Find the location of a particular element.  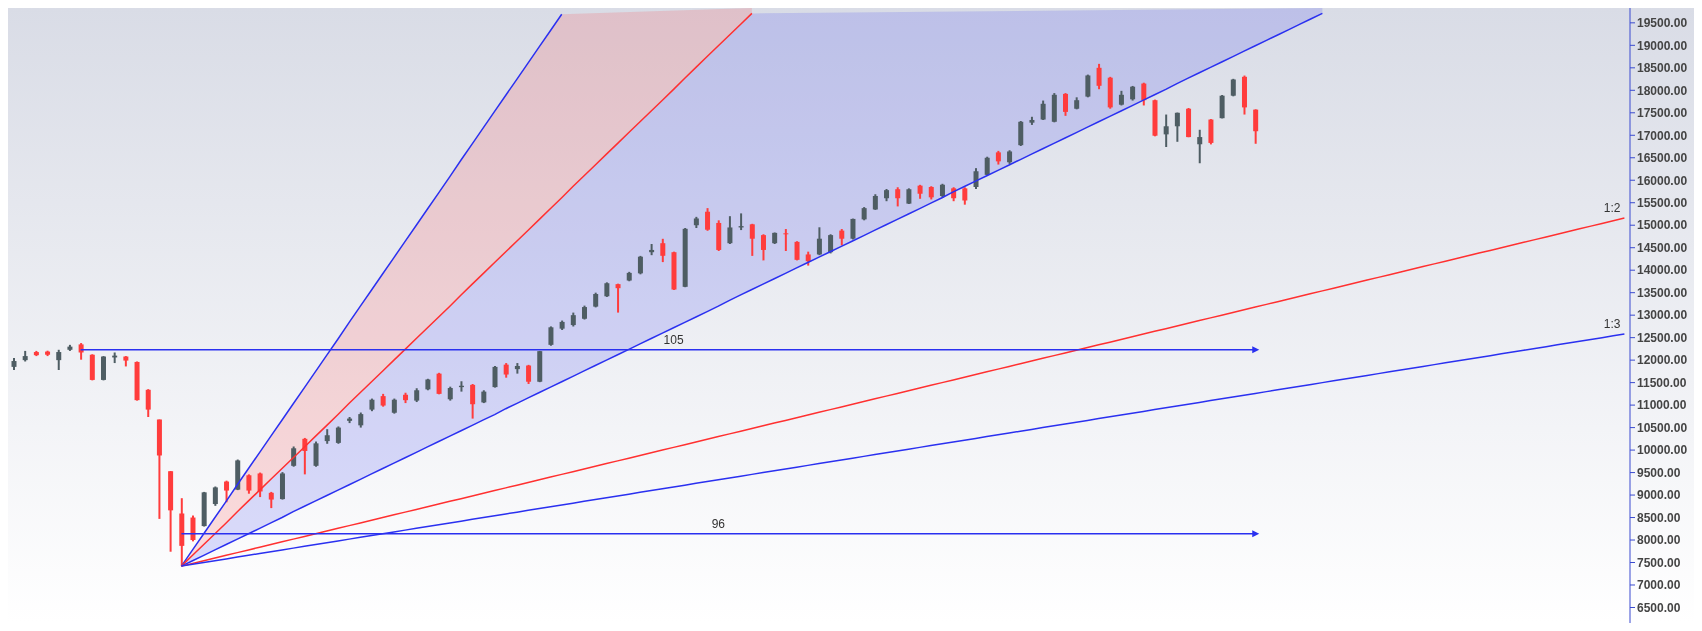

y-tick-label: 11000.00 is located at coordinates (1662, 405).